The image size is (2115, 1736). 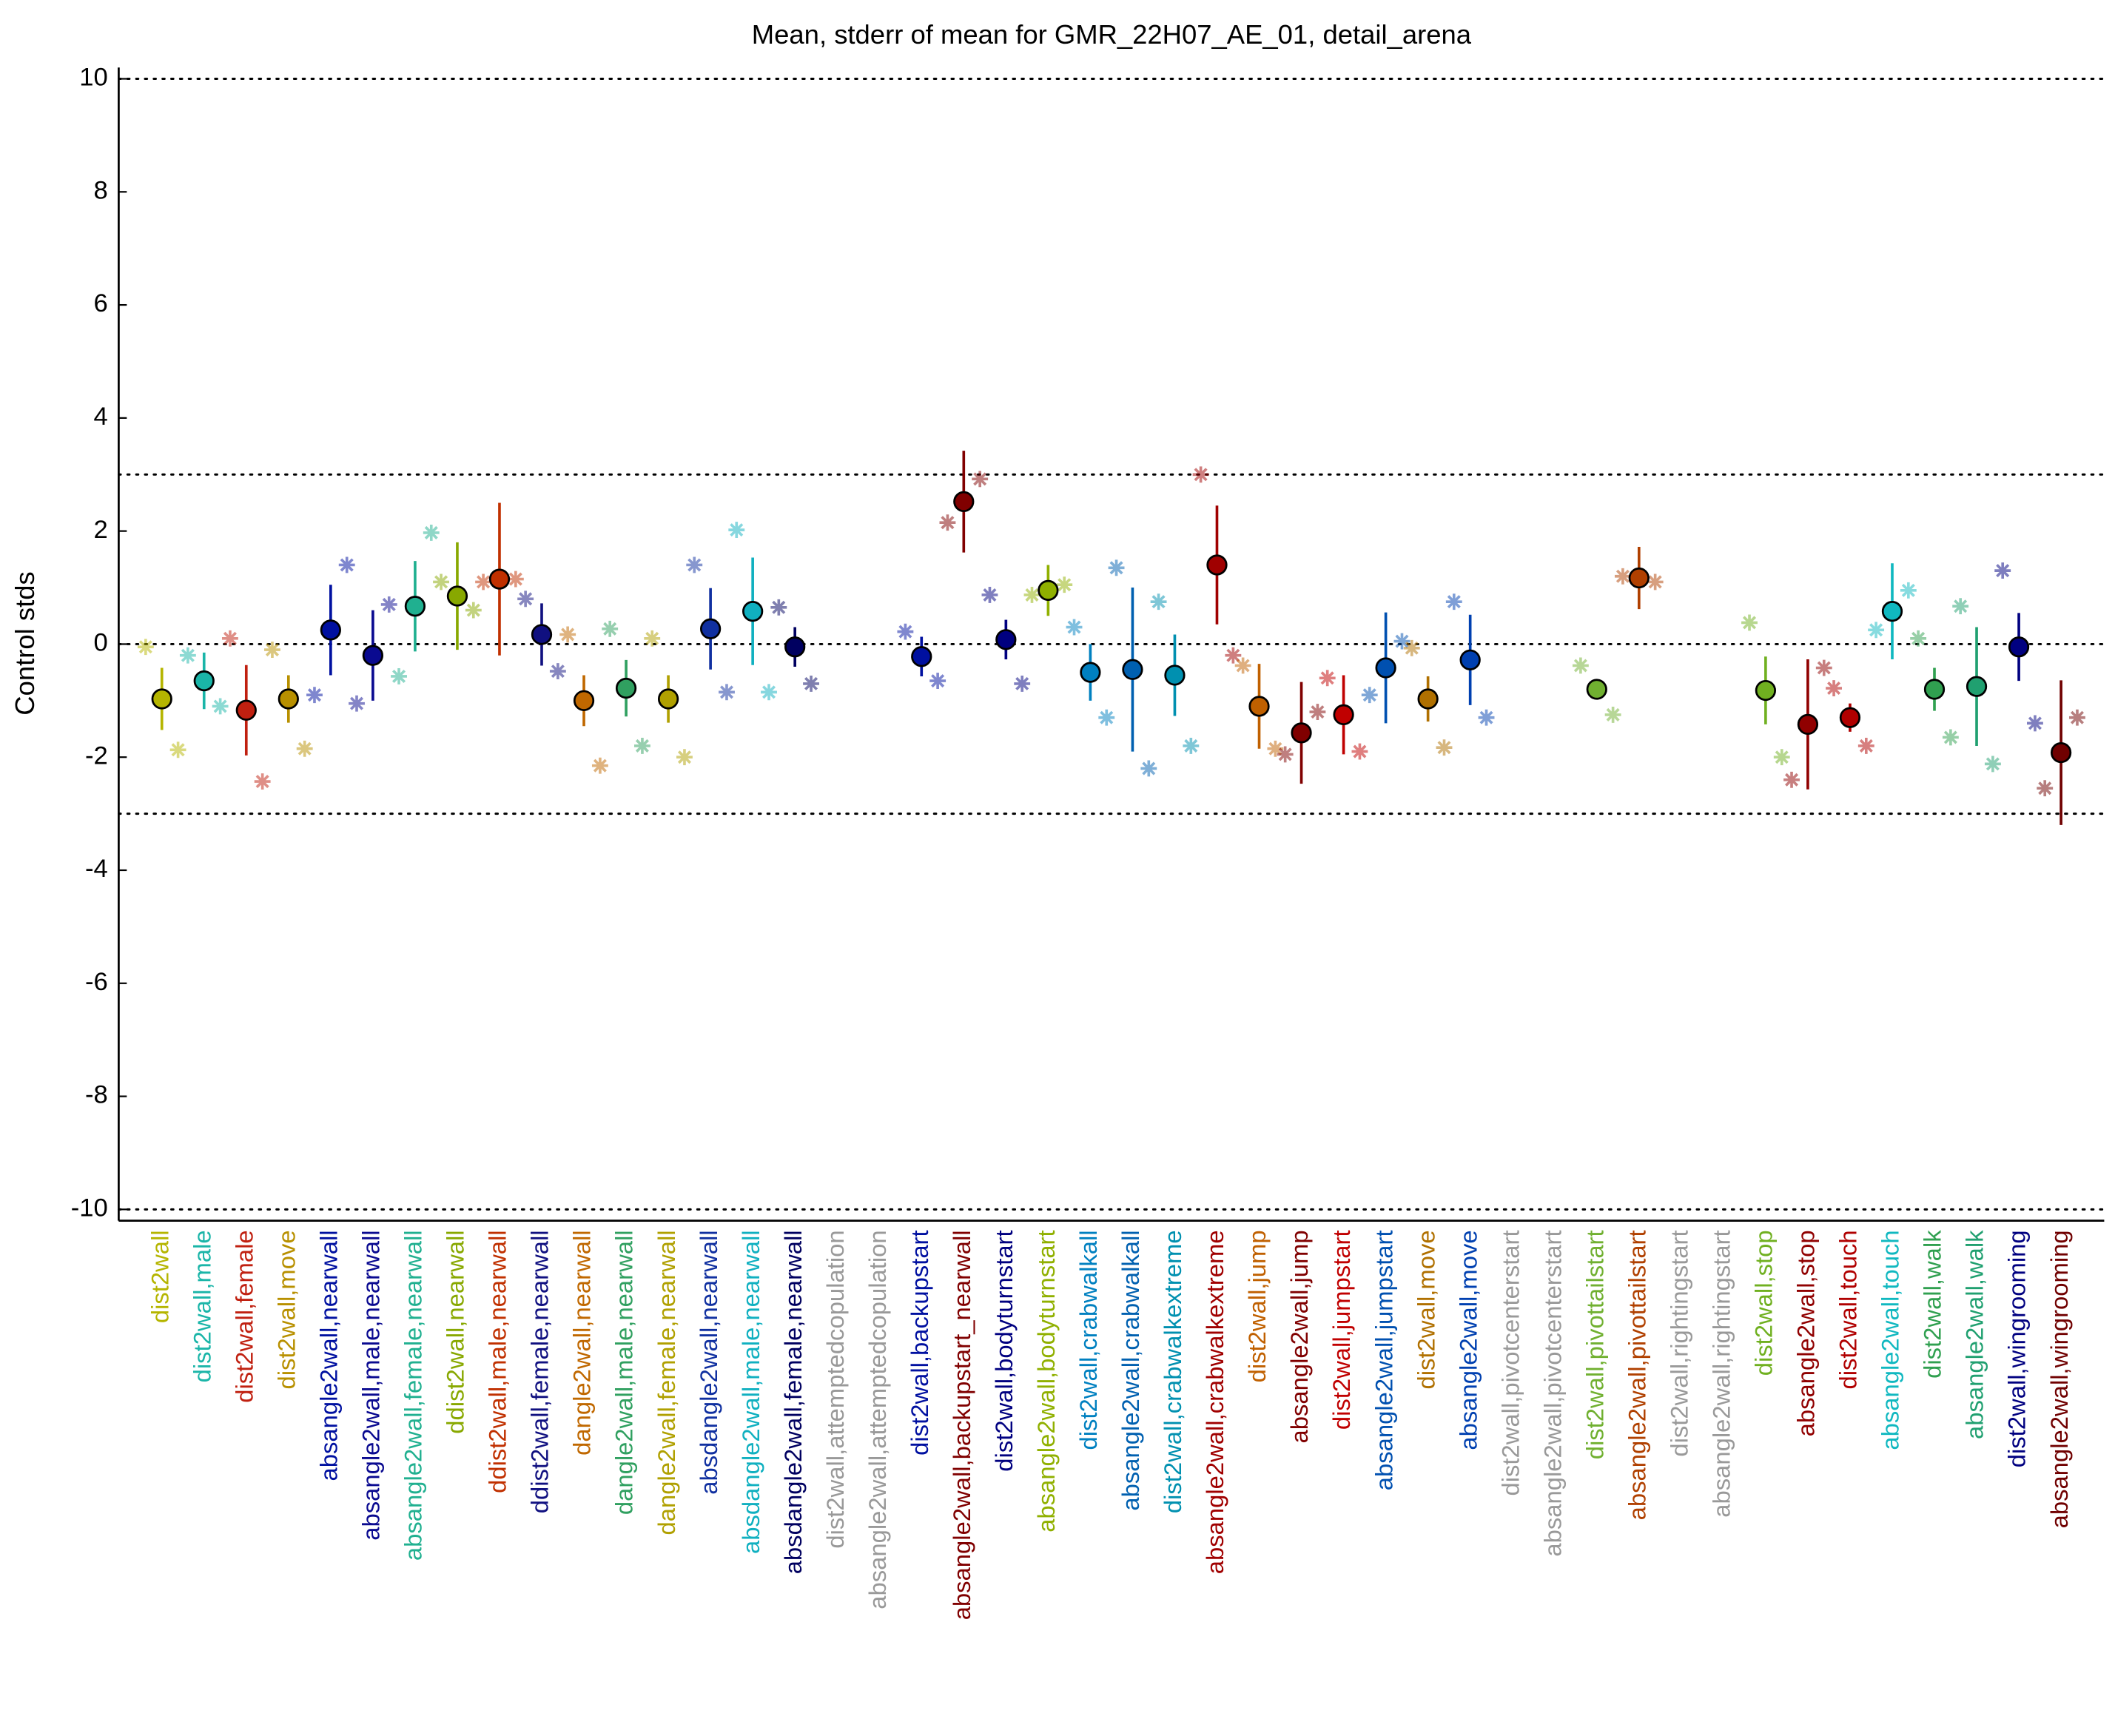 What do you see at coordinates (1594, 1345) in the screenshot?
I see `x-tick-label: dist2wall,pivottailstart` at bounding box center [1594, 1345].